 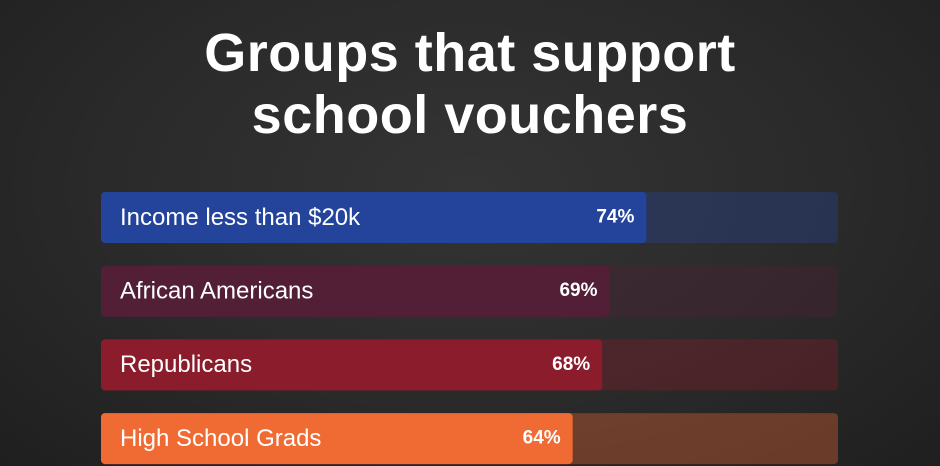 I want to click on category-label: Republicans, so click(x=186, y=364).